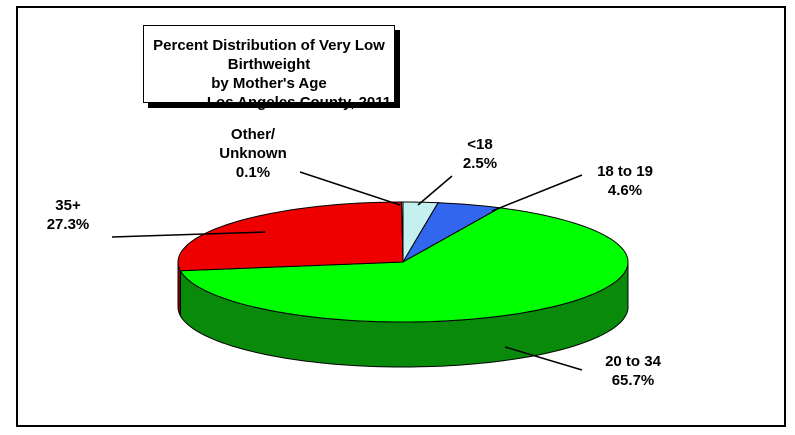 Image resolution: width=795 pixels, height=435 pixels. I want to click on slice-label: <18 2.5%, so click(480, 154).